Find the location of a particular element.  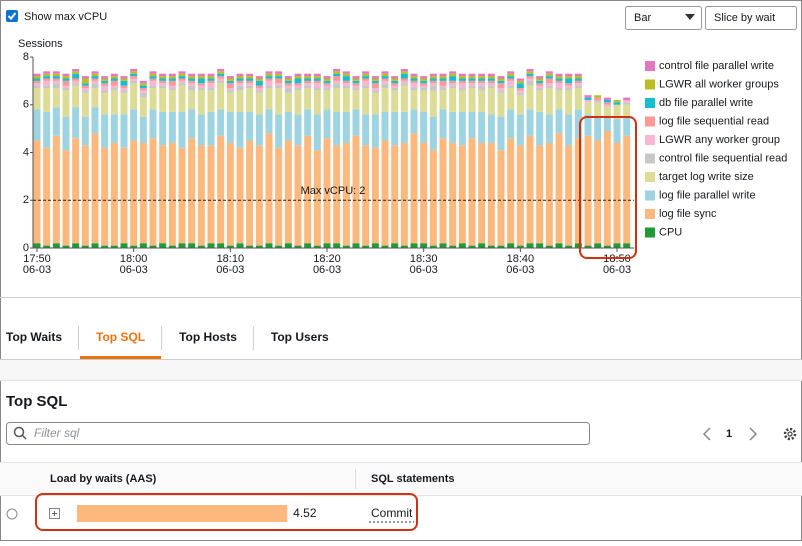

settings-icon is located at coordinates (790, 434).